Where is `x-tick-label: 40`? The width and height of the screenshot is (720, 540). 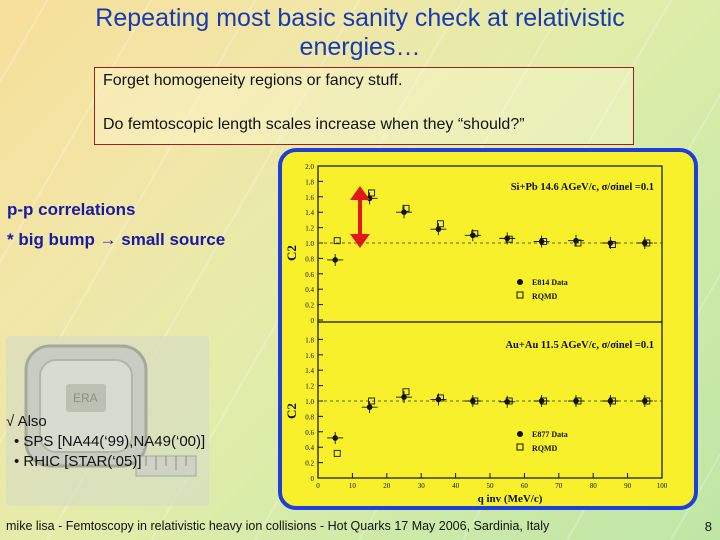
x-tick-label: 40 is located at coordinates (456, 486).